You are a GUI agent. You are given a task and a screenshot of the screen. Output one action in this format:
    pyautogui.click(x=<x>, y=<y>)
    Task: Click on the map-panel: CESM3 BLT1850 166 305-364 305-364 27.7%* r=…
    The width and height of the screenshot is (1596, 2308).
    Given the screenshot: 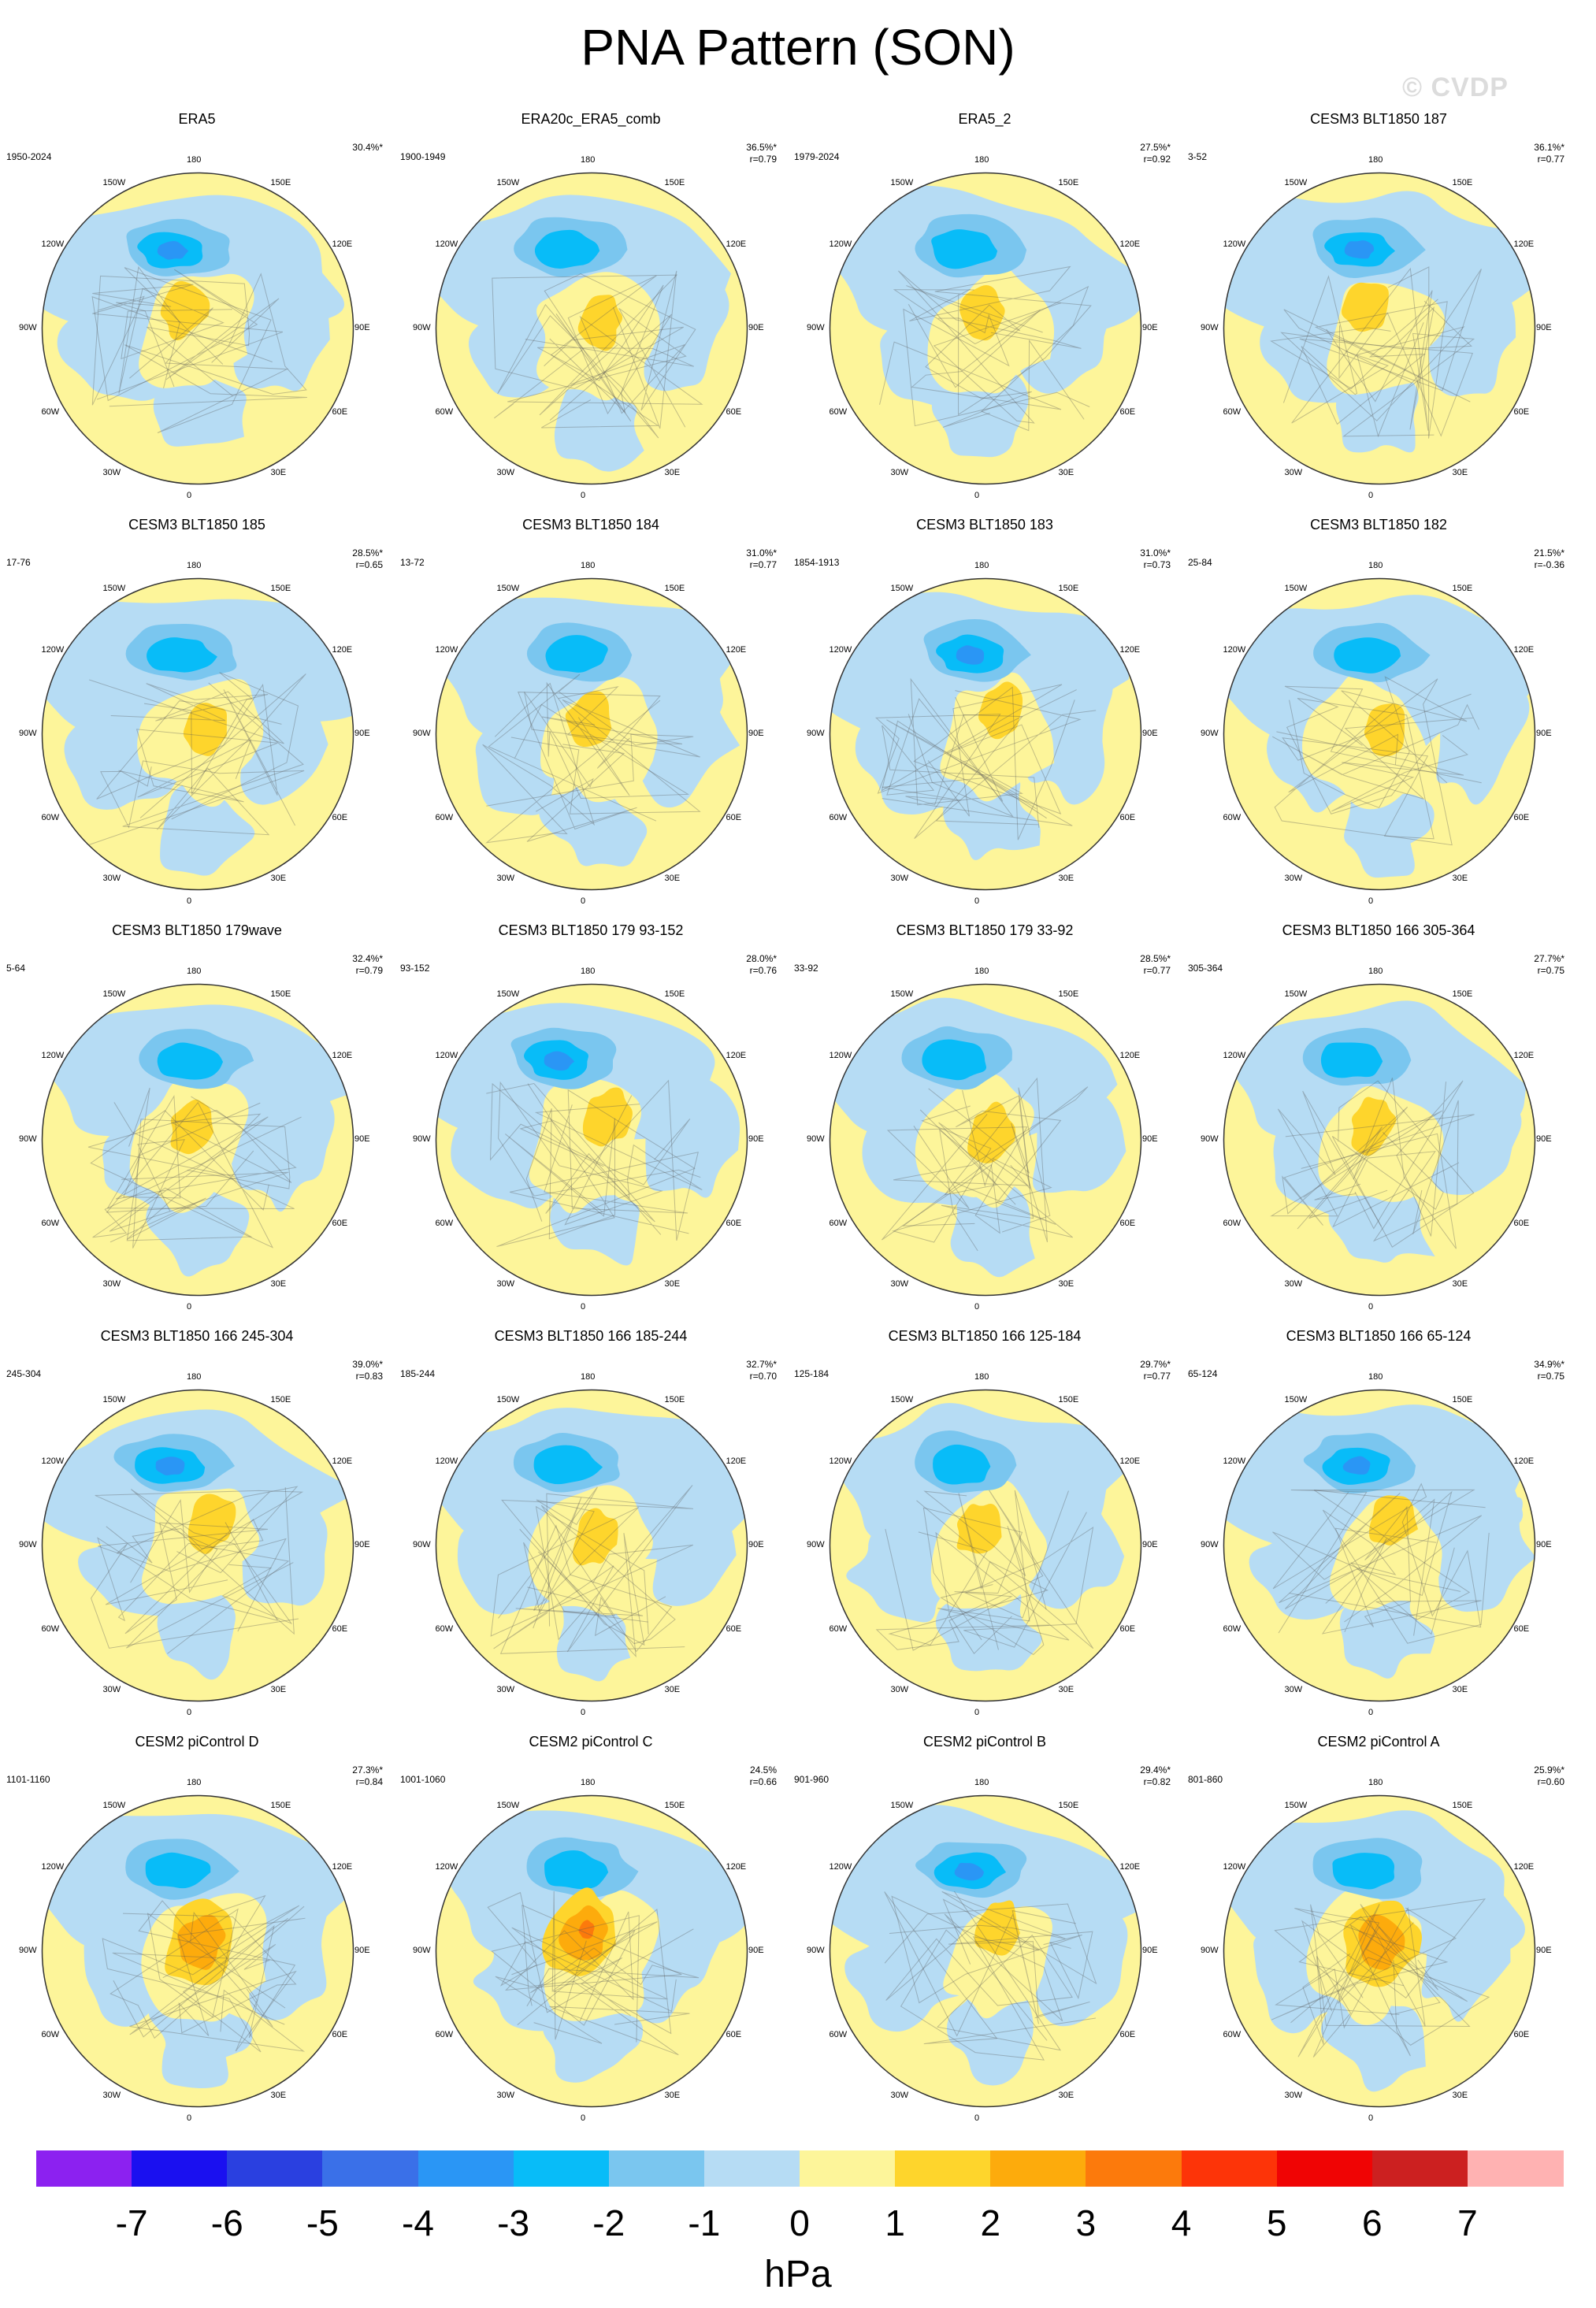 What is the action you would take?
    pyautogui.click(x=1379, y=1122)
    